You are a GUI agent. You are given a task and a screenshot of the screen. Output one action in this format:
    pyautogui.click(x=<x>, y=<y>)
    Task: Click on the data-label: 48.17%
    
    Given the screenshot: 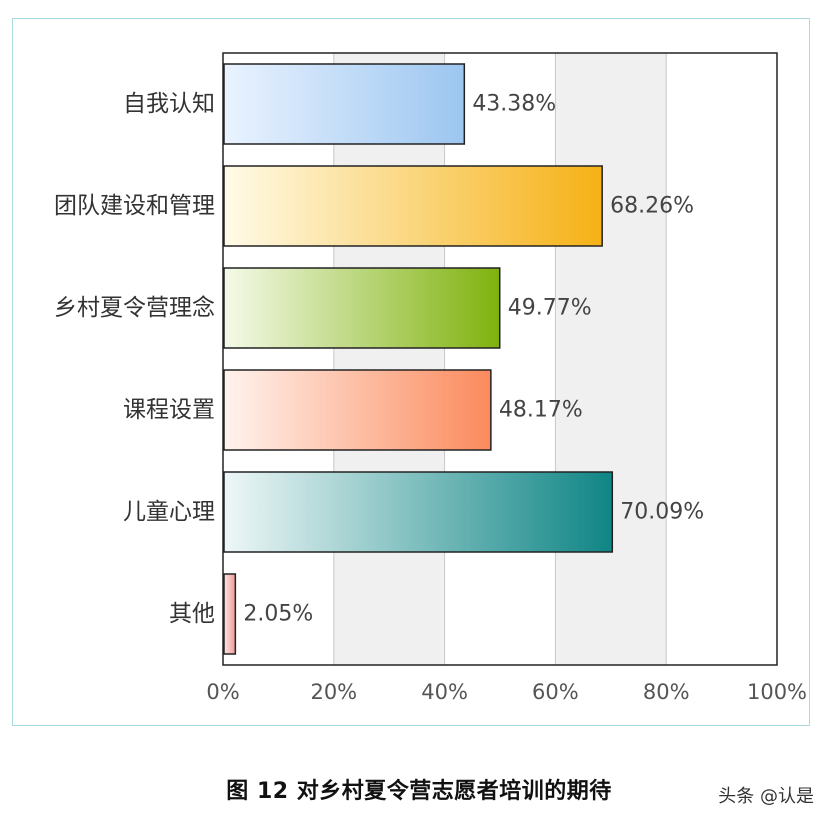 What is the action you would take?
    pyautogui.click(x=541, y=410)
    